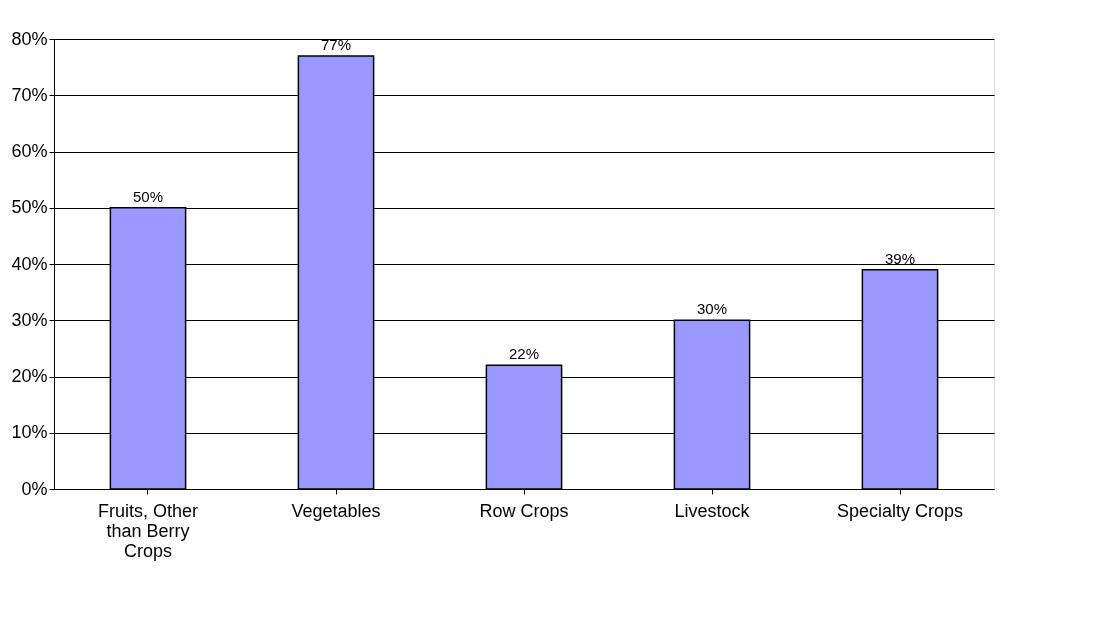  Describe the element at coordinates (900, 258) in the screenshot. I see `data-label: 39%` at that location.